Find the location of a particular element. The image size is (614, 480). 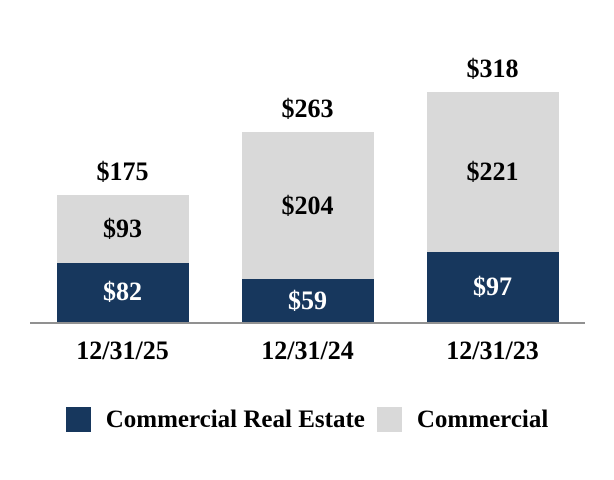

segment-value-label: $82 is located at coordinates (122, 292).